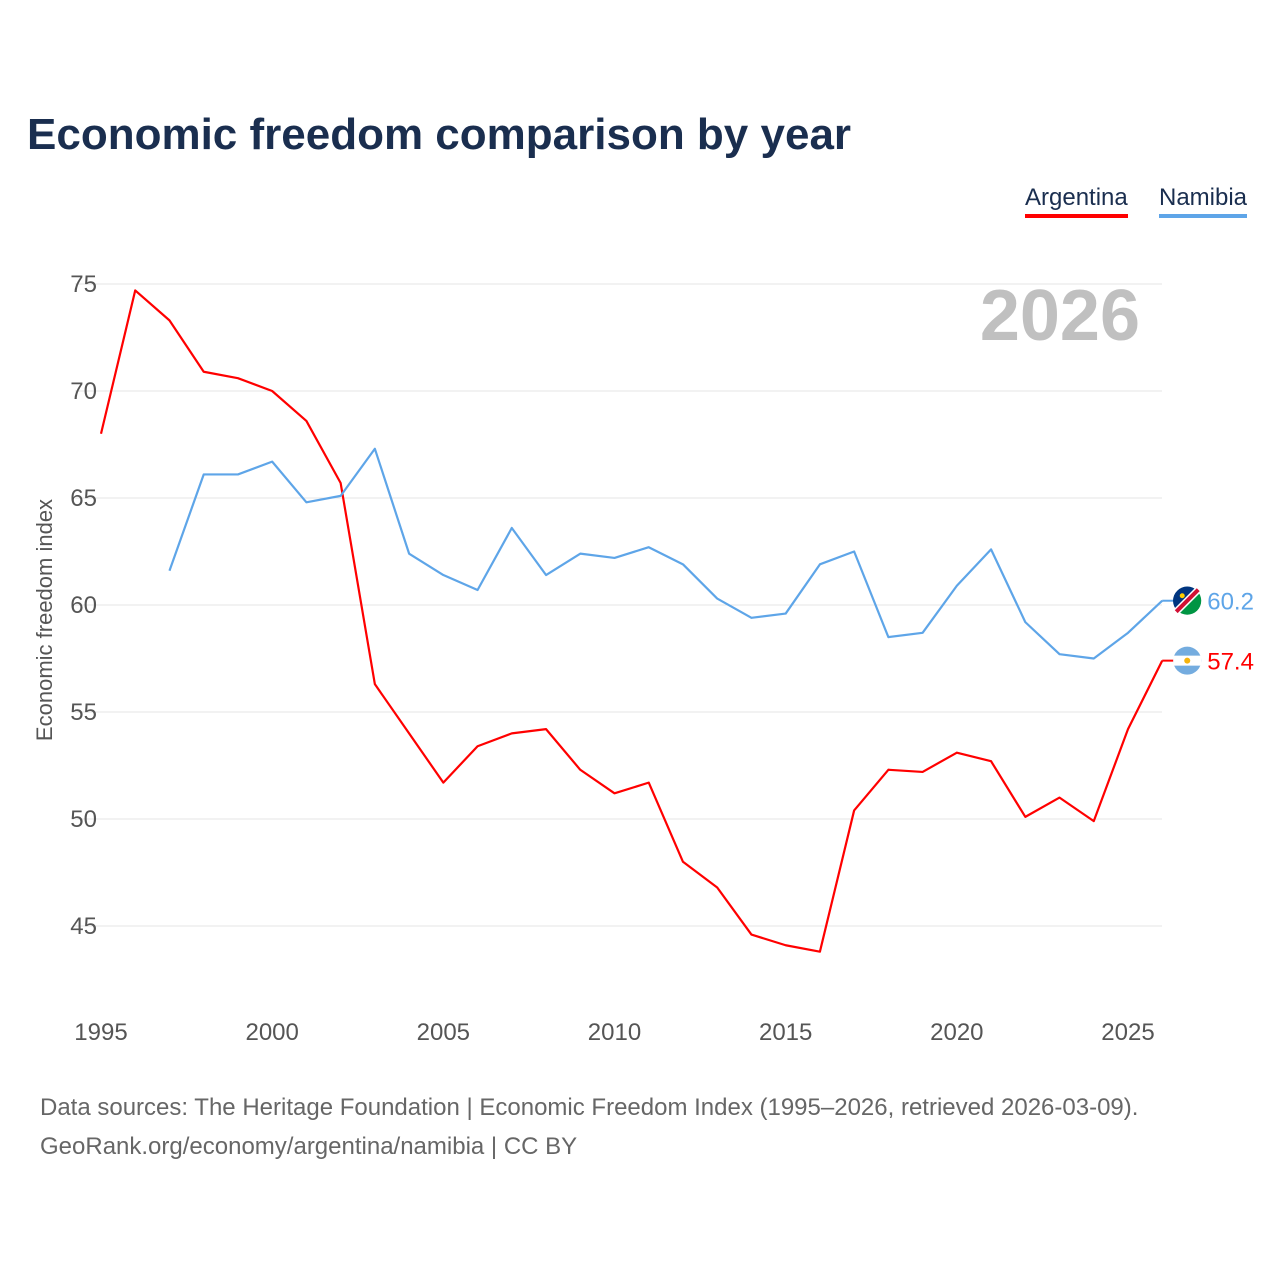 Image resolution: width=1280 pixels, height=1280 pixels. I want to click on x-tick-label: 2015, so click(785, 1032).